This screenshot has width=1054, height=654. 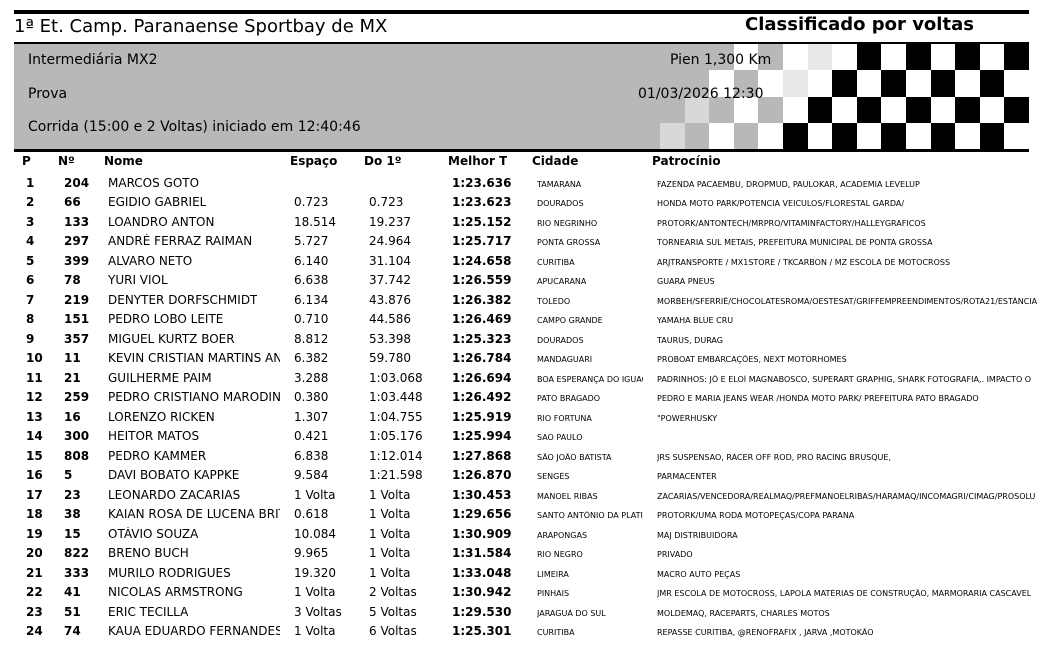 I want to click on gap-to-first: 53.398, so click(x=390, y=338).